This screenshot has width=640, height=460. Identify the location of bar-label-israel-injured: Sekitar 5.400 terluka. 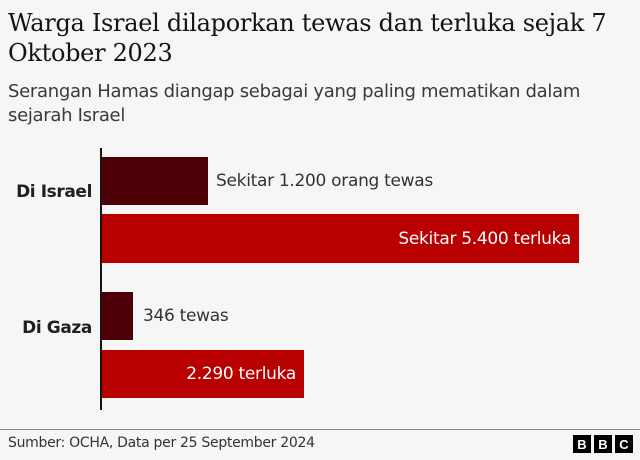
(484, 239).